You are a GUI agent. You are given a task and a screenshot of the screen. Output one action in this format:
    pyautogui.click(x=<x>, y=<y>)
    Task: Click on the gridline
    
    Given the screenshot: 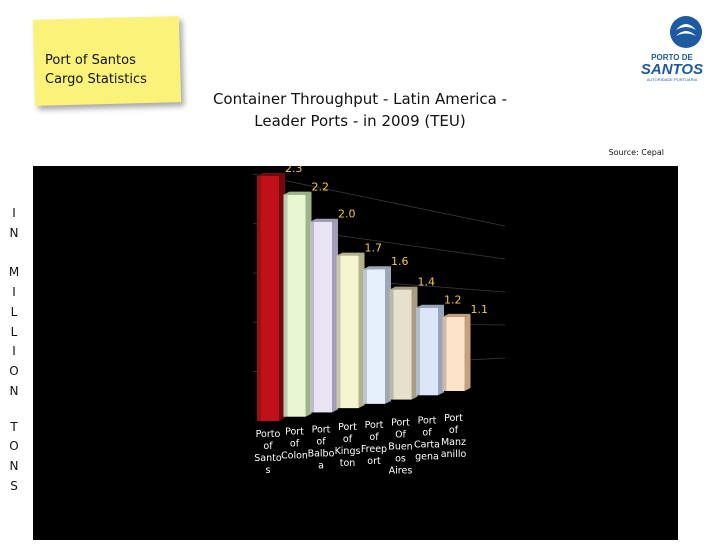 What is the action you would take?
    pyautogui.click(x=379, y=200)
    